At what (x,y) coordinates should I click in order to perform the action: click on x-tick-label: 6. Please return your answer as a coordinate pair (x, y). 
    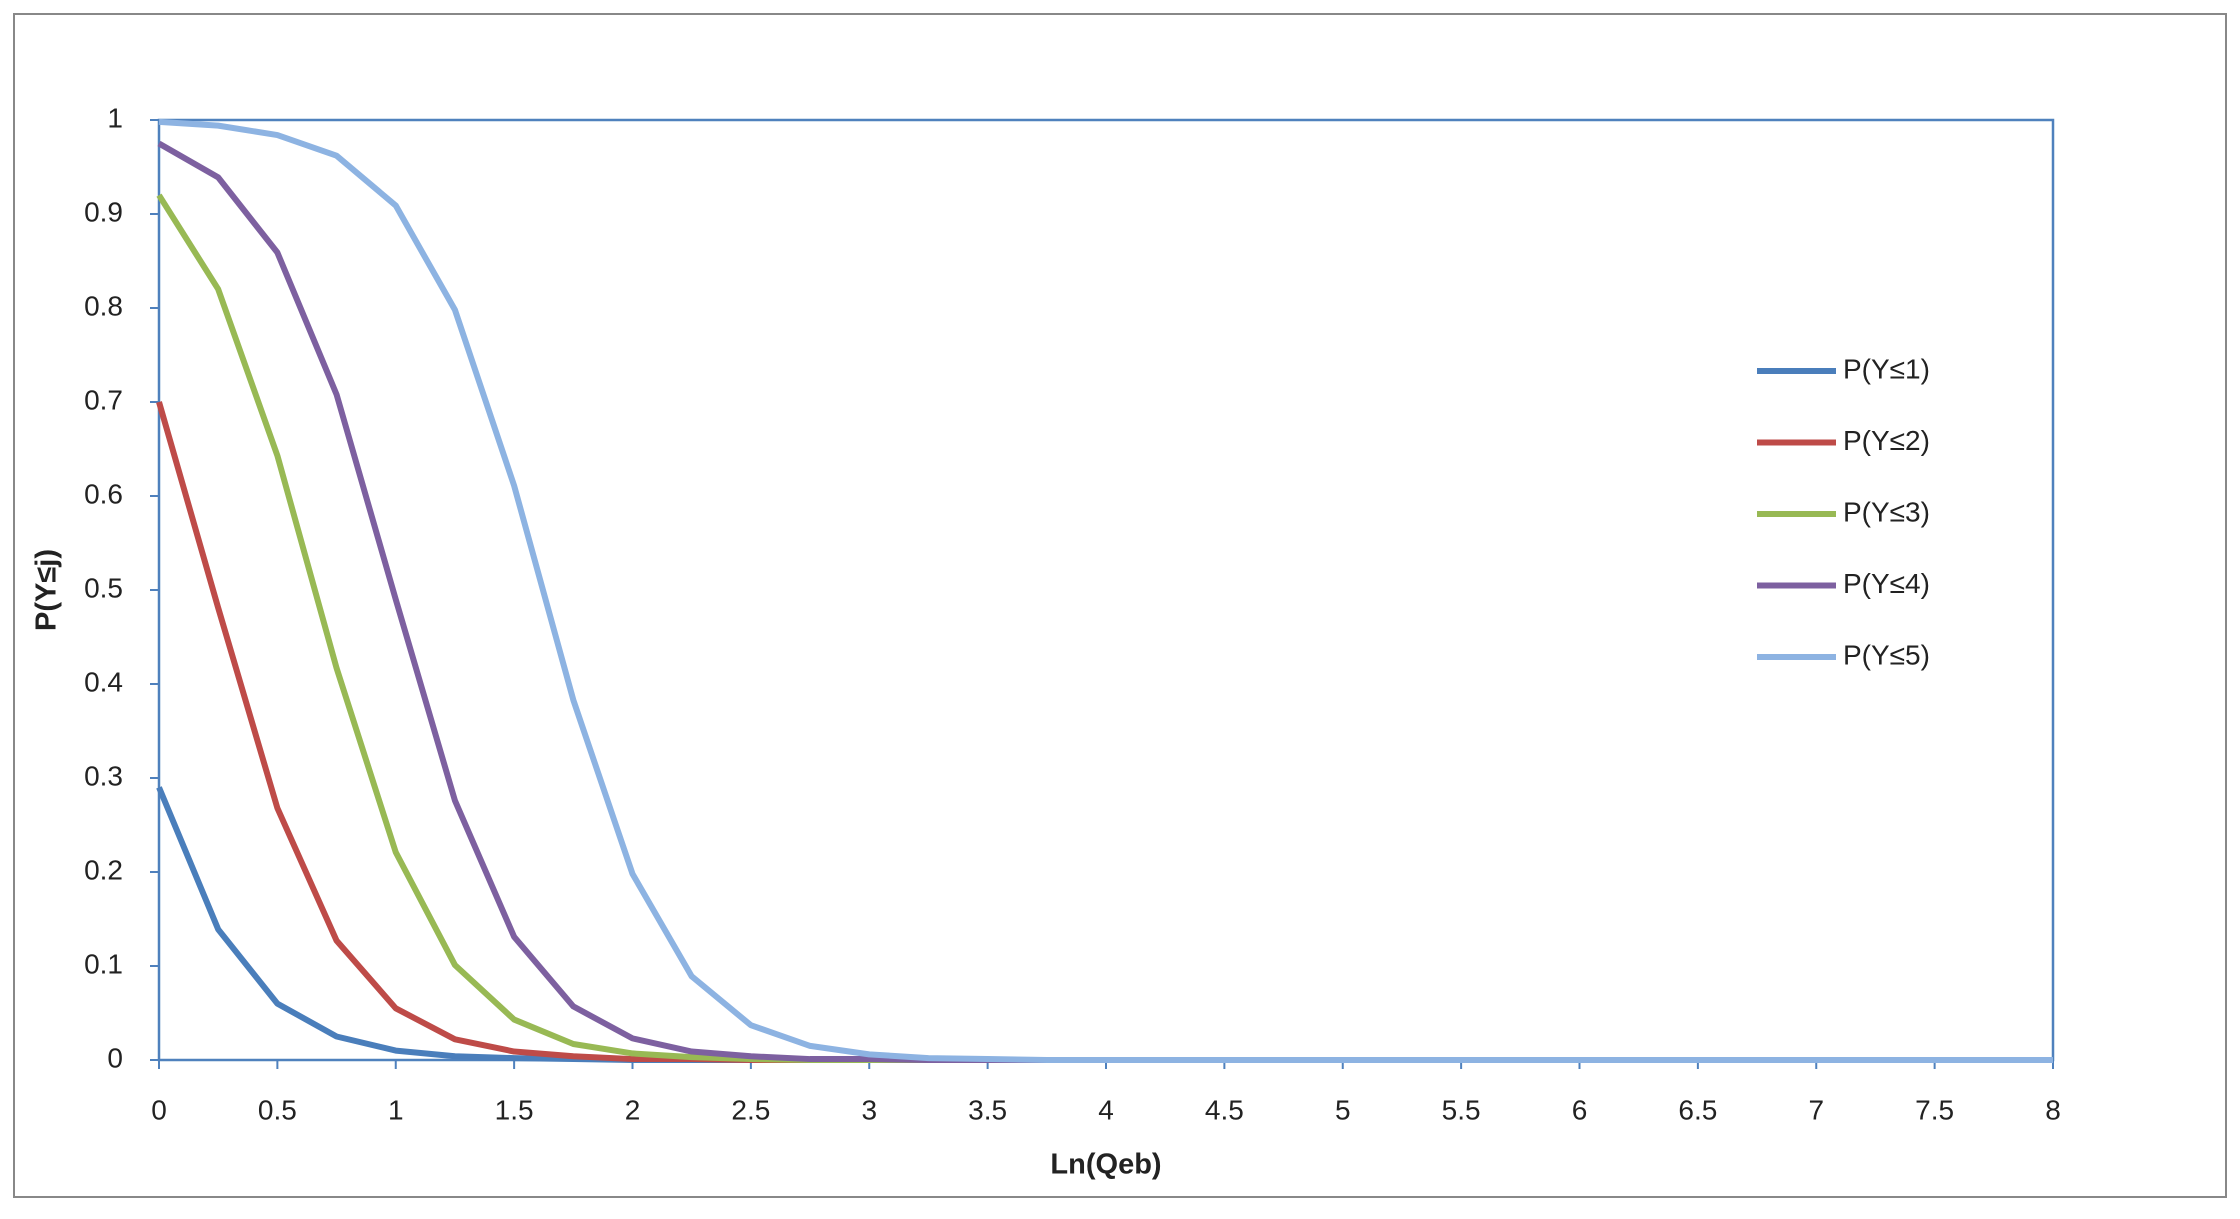
    Looking at the image, I should click on (1580, 1109).